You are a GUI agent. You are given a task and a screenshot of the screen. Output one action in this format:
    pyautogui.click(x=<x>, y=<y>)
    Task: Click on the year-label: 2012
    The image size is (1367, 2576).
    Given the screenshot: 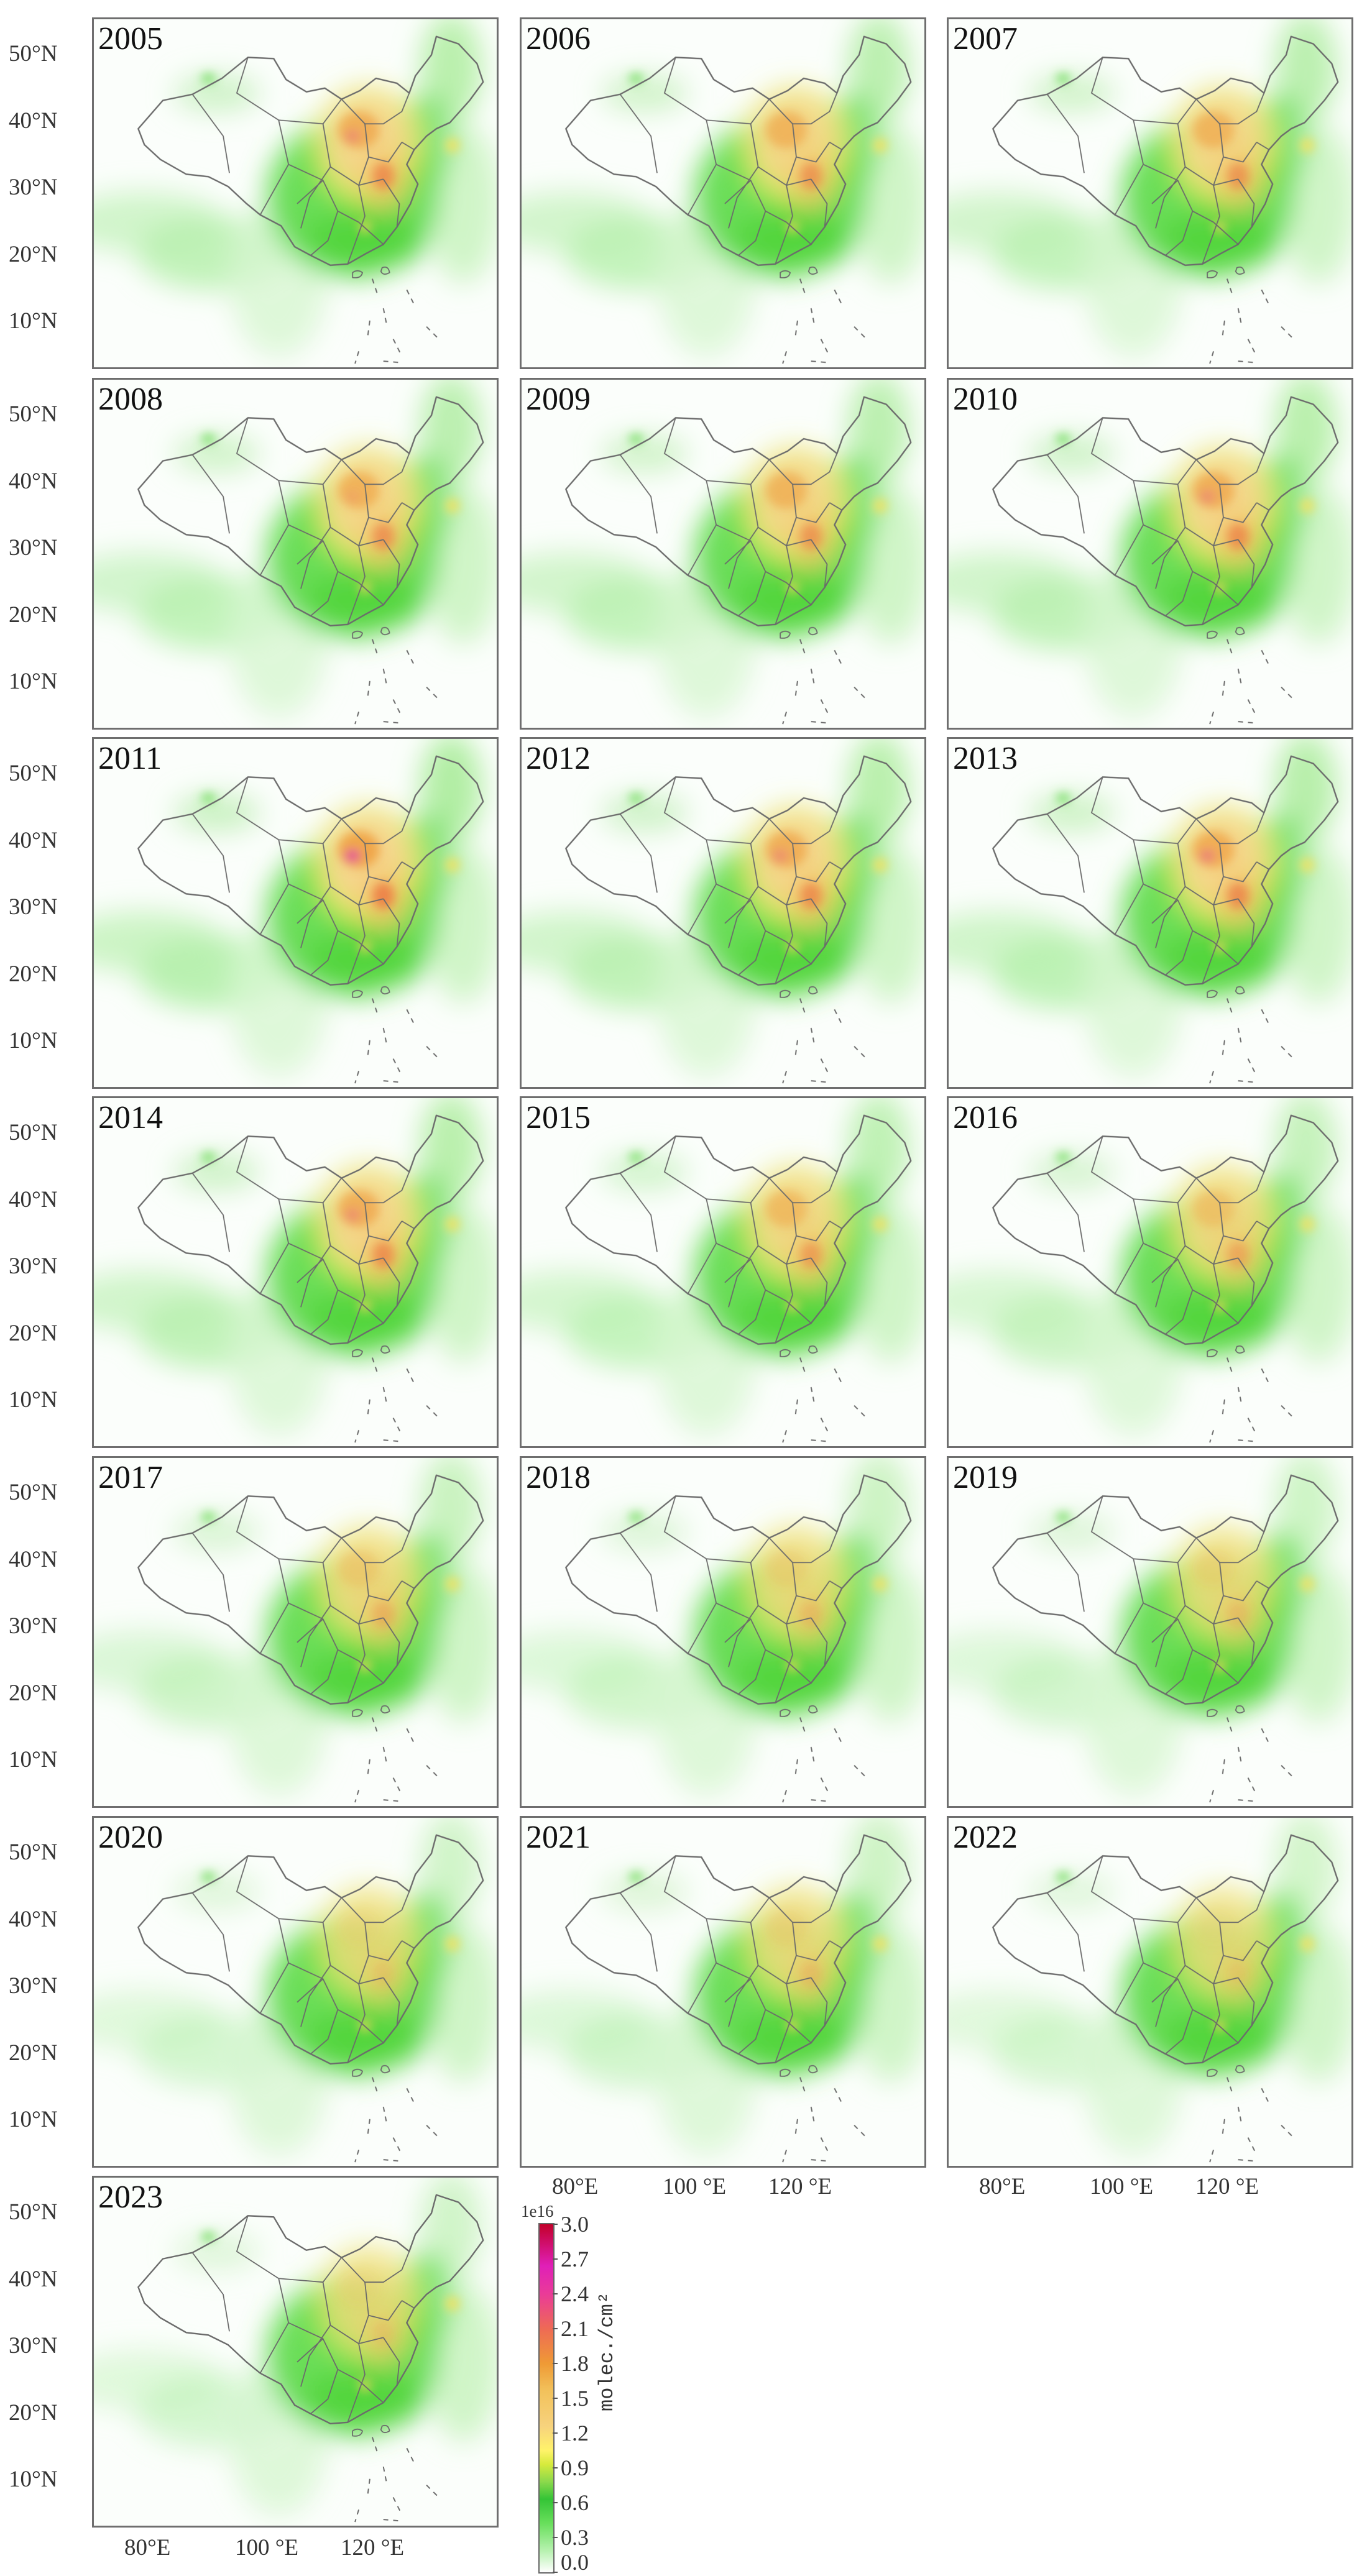 What is the action you would take?
    pyautogui.click(x=558, y=758)
    